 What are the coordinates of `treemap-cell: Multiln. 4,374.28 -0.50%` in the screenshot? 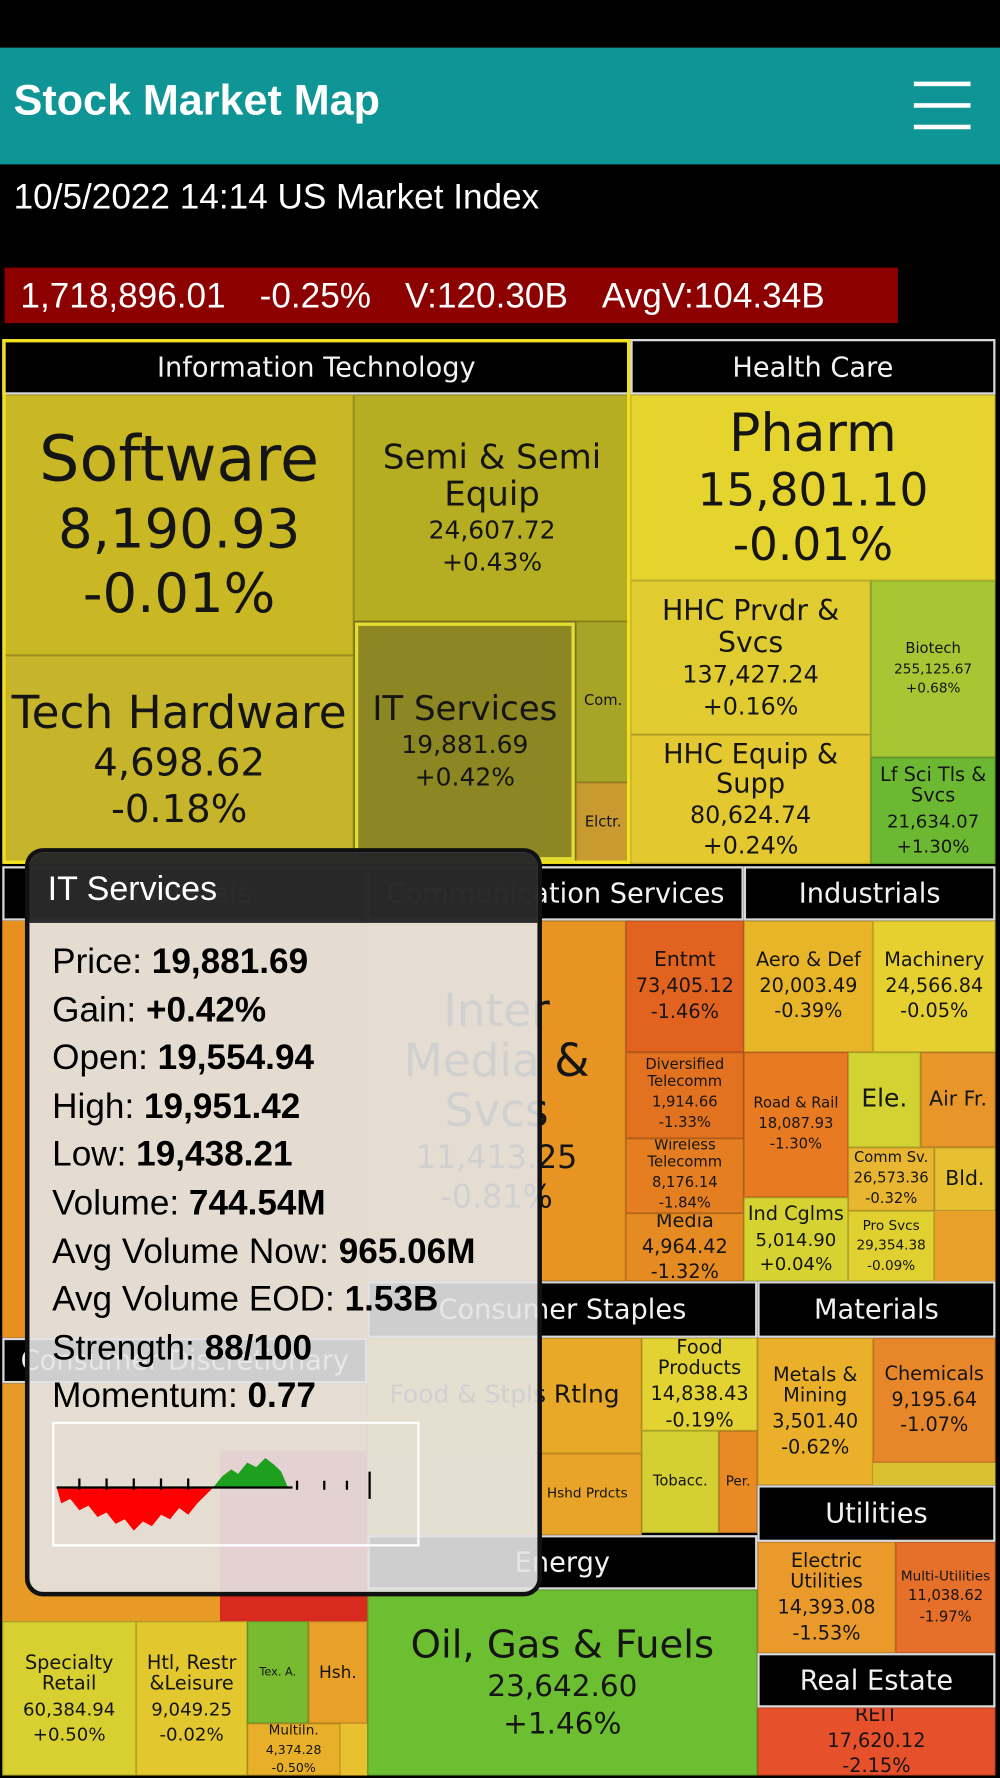 It's located at (294, 1749).